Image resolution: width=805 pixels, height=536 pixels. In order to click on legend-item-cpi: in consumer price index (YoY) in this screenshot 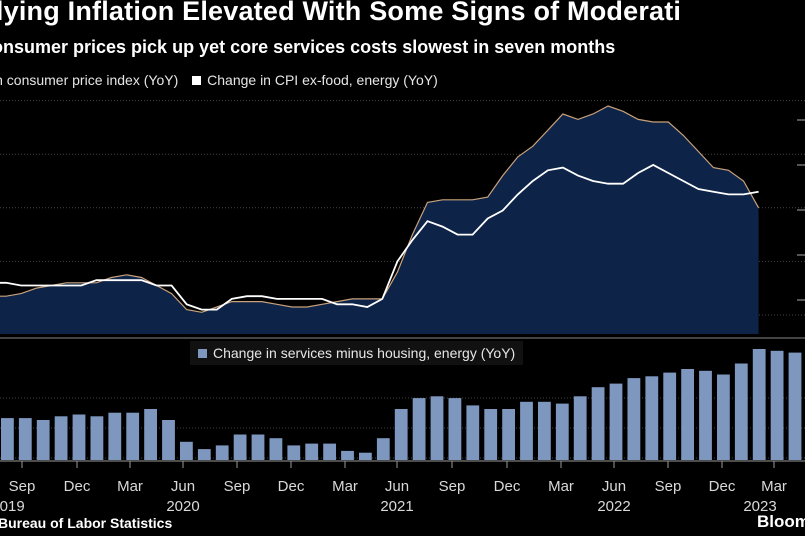, I will do `click(89, 80)`.